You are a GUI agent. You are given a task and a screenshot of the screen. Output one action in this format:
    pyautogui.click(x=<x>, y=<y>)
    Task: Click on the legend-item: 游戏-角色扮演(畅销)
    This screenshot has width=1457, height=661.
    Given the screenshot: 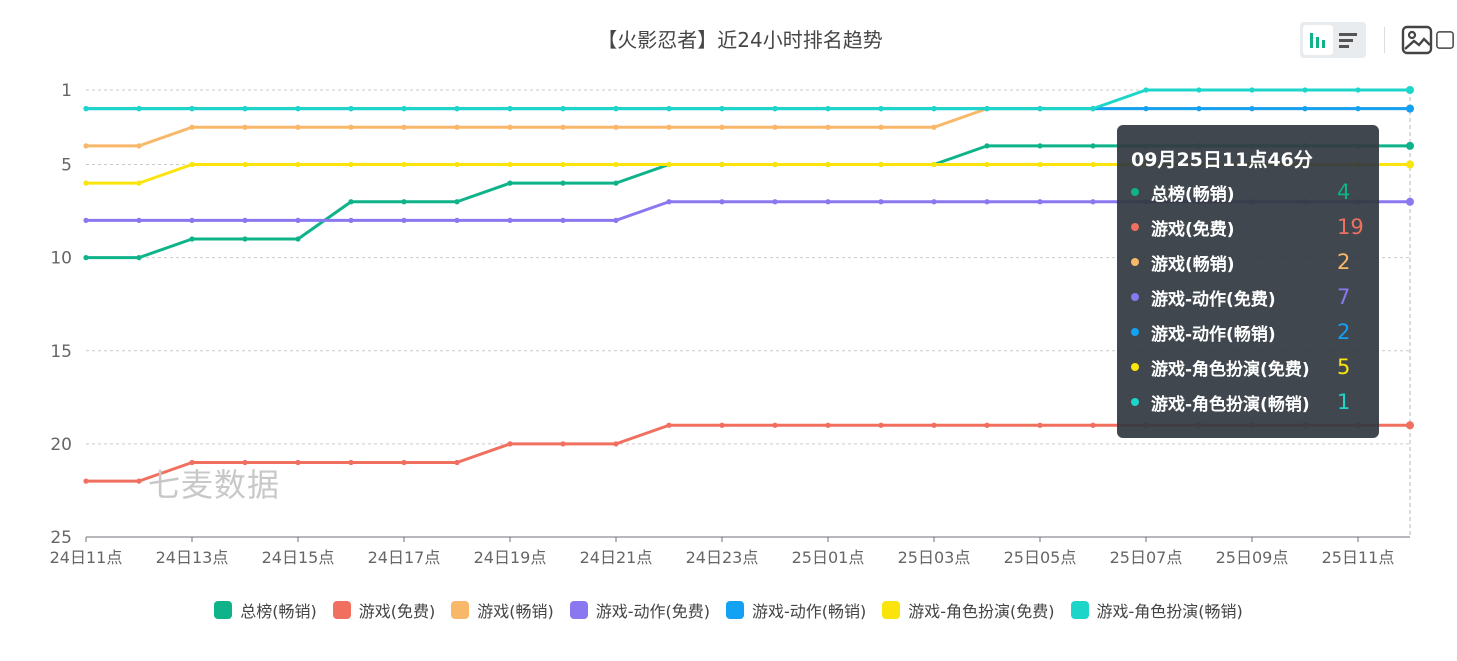 What is the action you would take?
    pyautogui.click(x=1156, y=610)
    